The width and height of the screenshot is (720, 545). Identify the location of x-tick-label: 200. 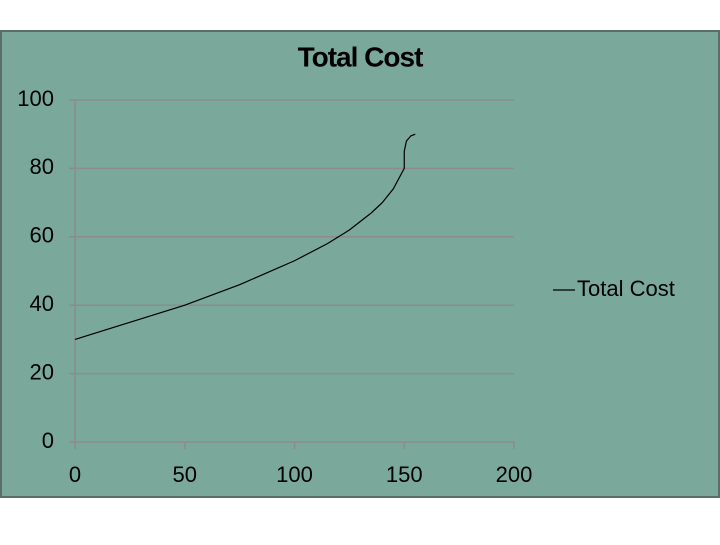
(514, 474).